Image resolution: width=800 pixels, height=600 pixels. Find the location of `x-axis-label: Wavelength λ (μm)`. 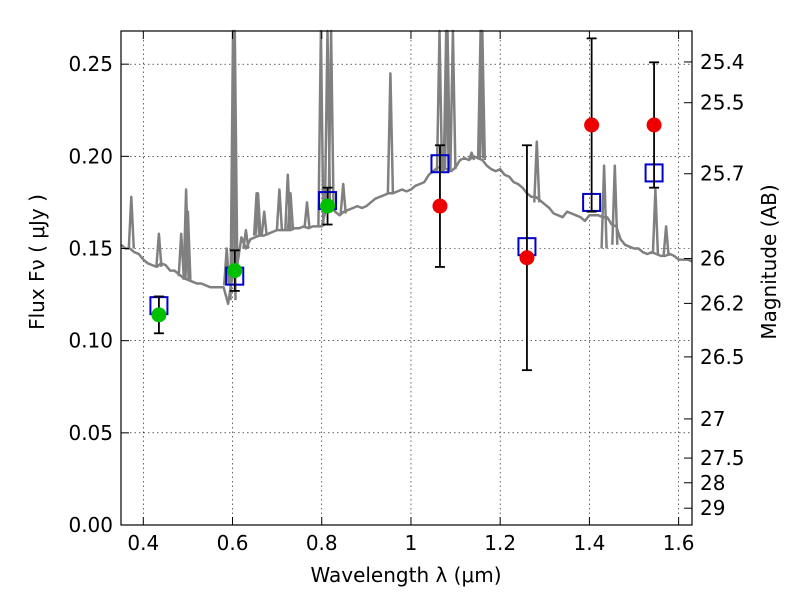

x-axis-label: Wavelength λ (μm) is located at coordinates (405, 575).